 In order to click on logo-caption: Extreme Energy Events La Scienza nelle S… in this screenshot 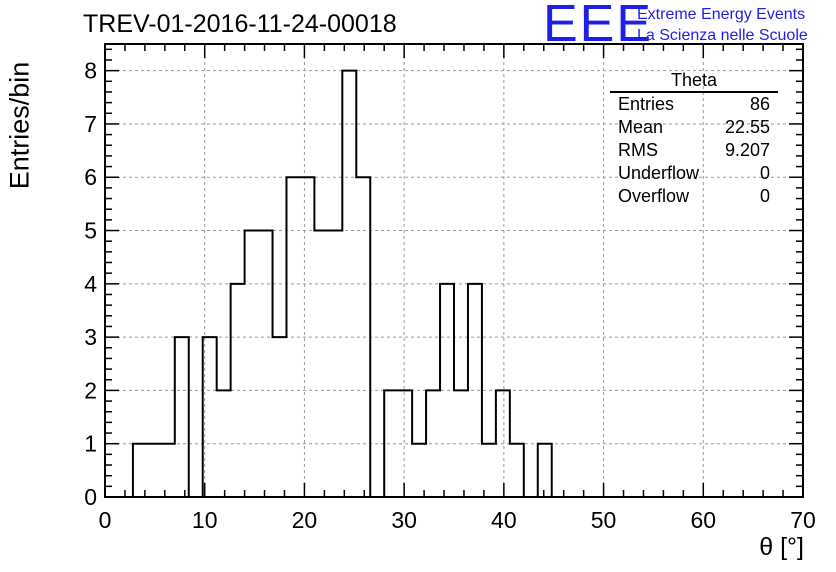, I will do `click(722, 25)`.